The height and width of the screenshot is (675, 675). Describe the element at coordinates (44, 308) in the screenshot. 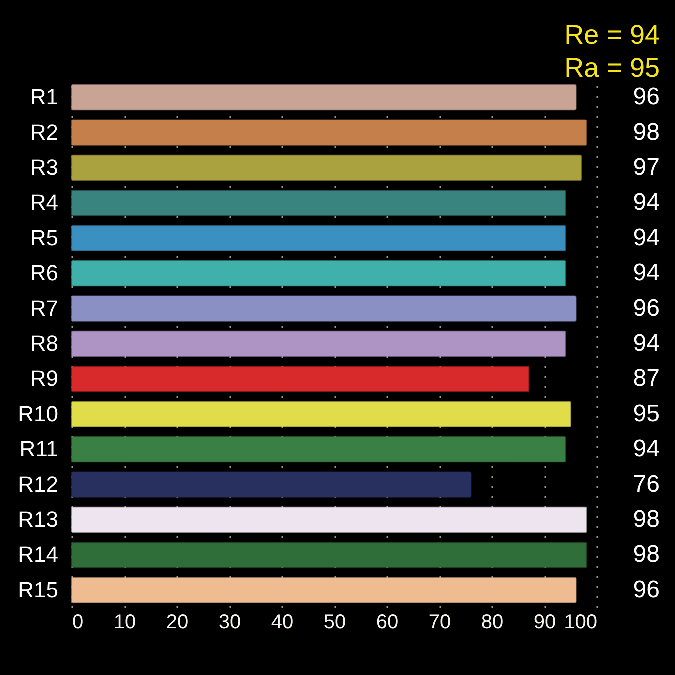

I see `y-tick-label: R7` at that location.